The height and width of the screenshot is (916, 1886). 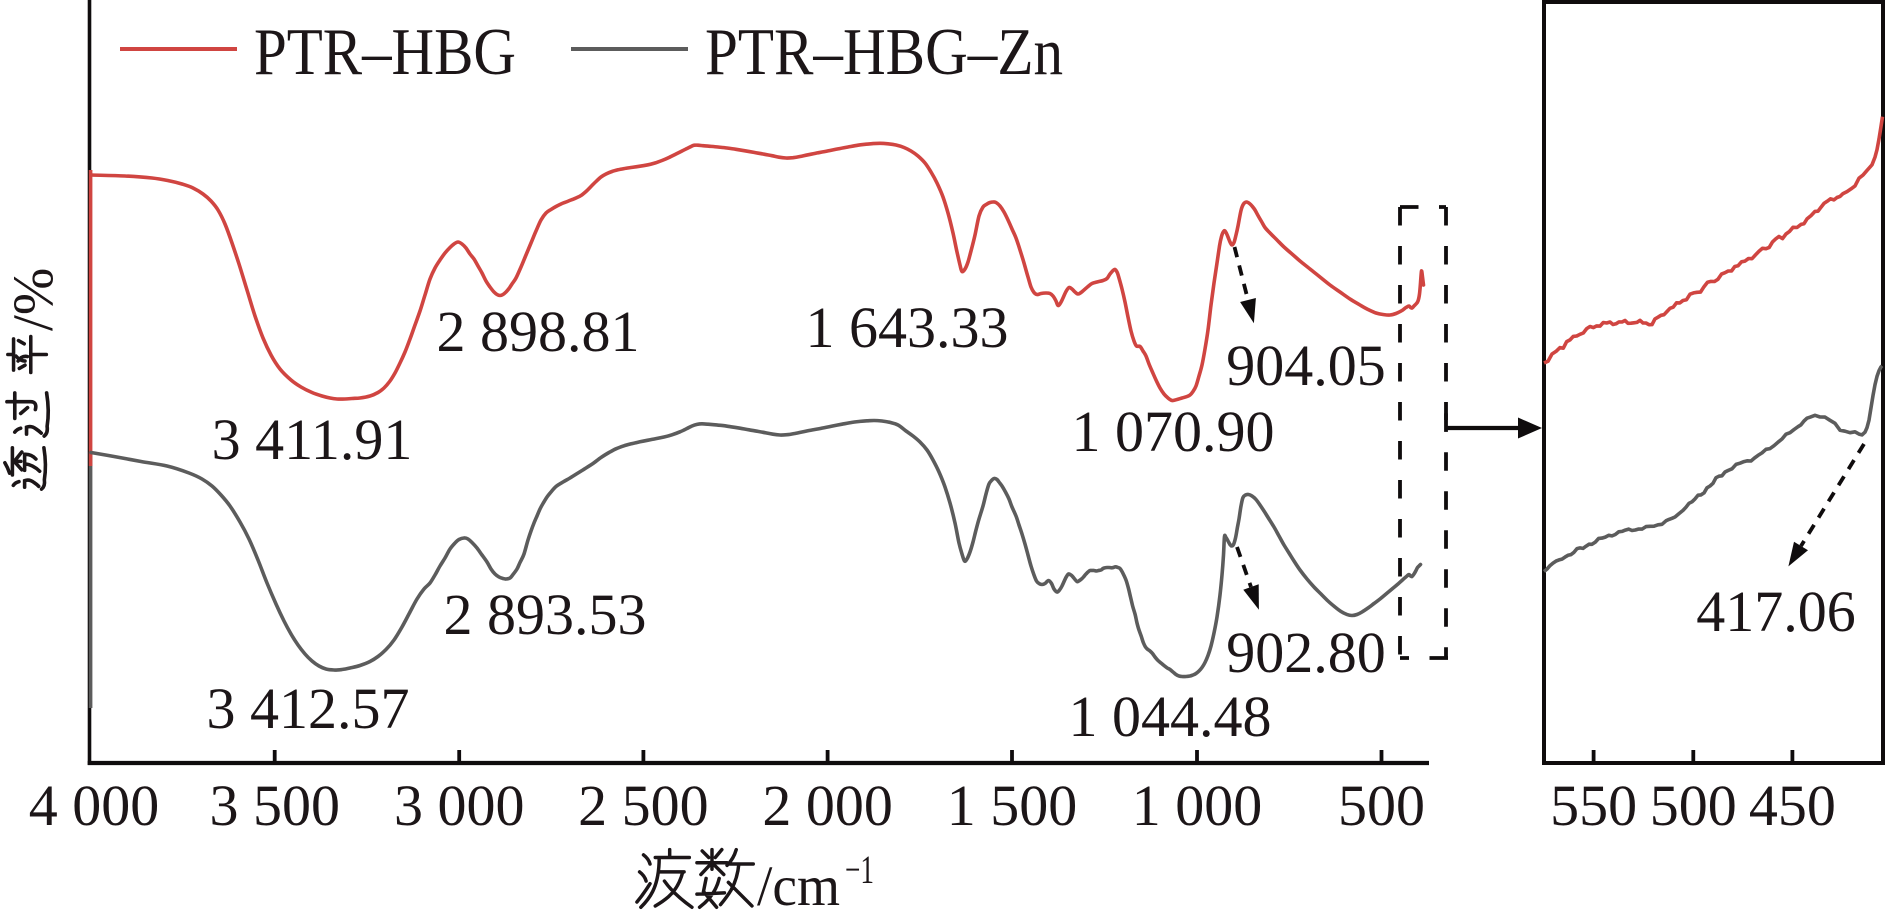 What do you see at coordinates (643, 805) in the screenshot?
I see `svg-text: 2 500` at bounding box center [643, 805].